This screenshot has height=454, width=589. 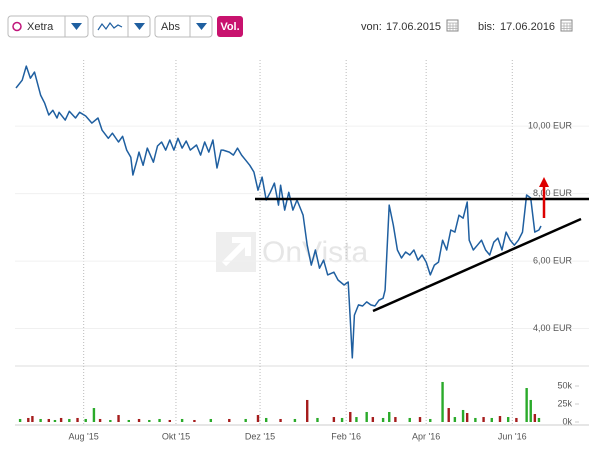 What do you see at coordinates (564, 403) in the screenshot?
I see `volume-tick-label: 25k` at bounding box center [564, 403].